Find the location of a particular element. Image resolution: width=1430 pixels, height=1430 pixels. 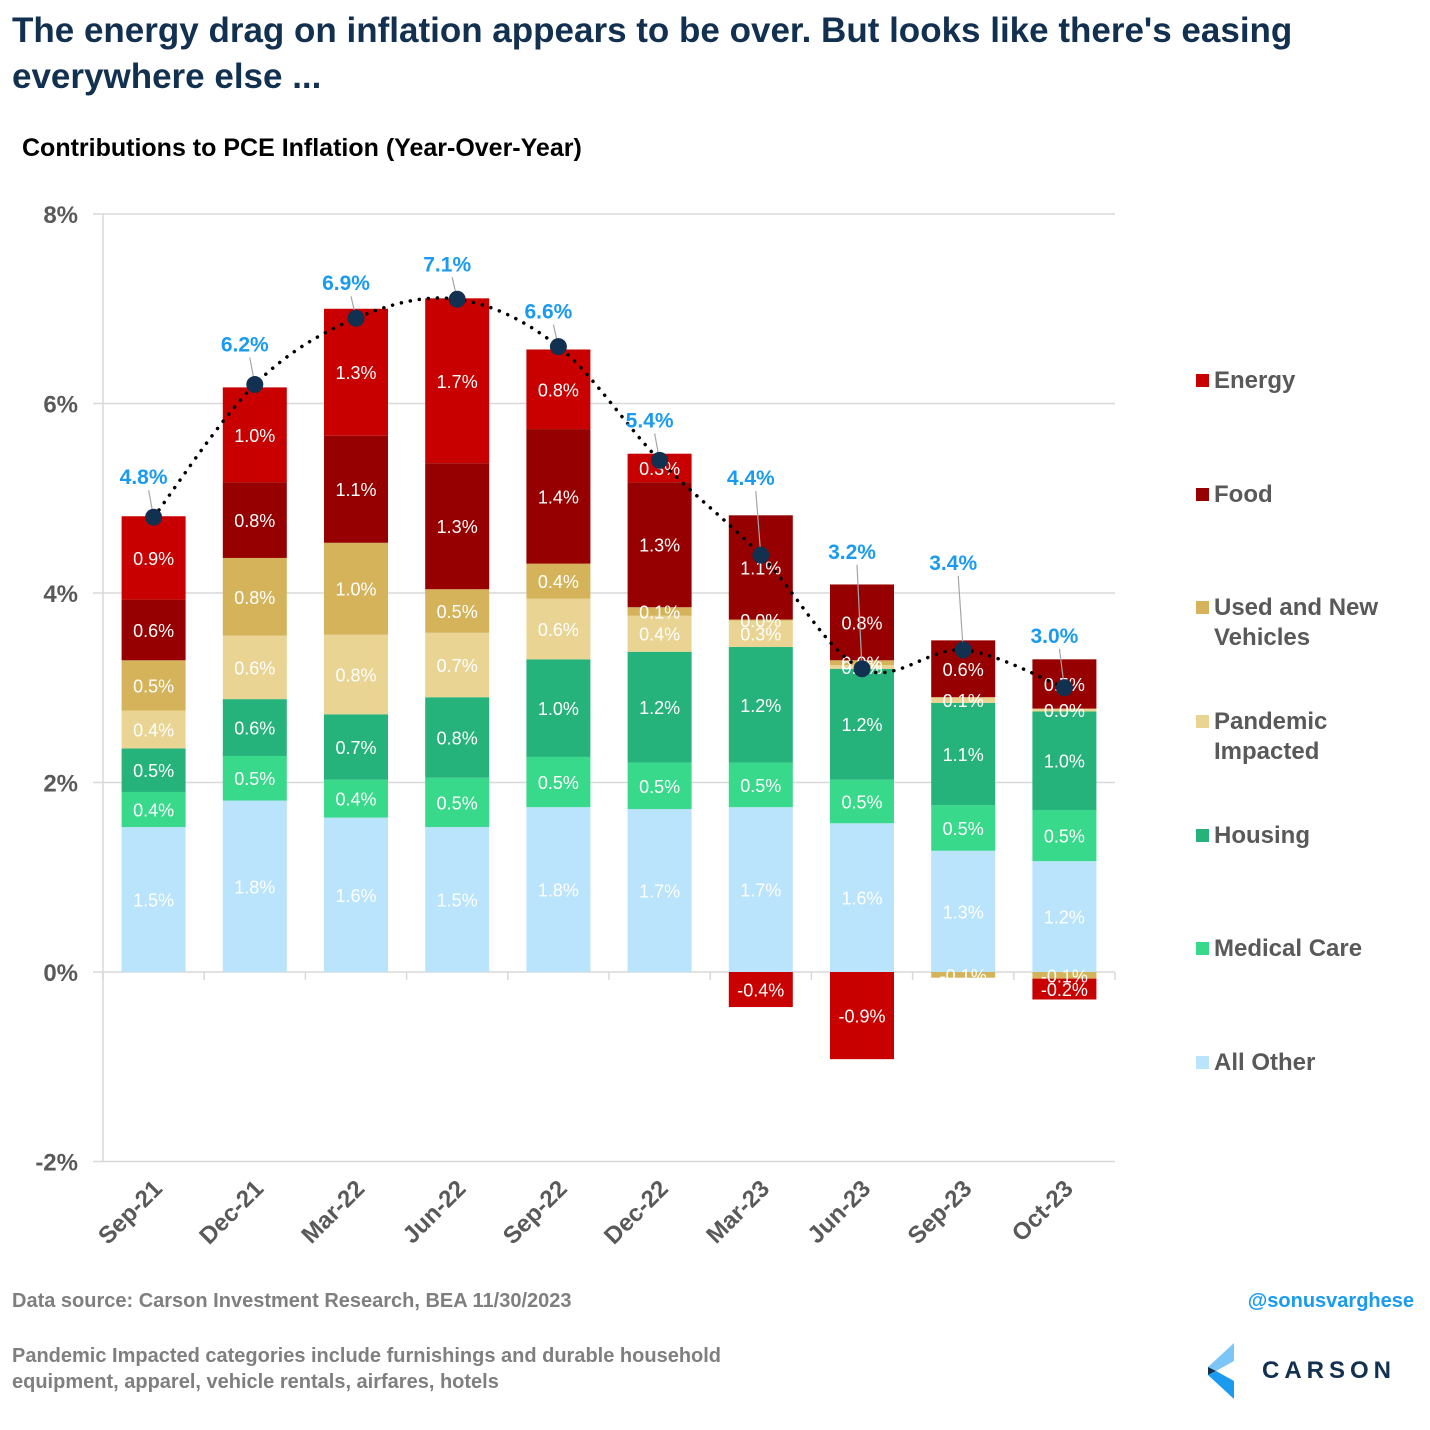

total-label: 3.2% is located at coordinates (852, 552).